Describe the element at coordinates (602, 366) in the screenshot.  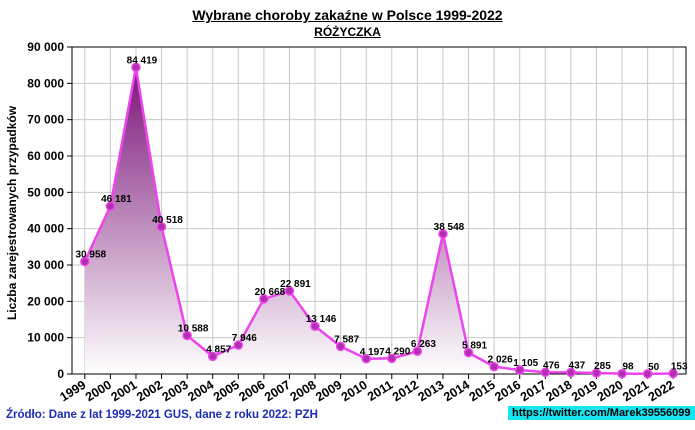
I see `data-label: 285` at that location.